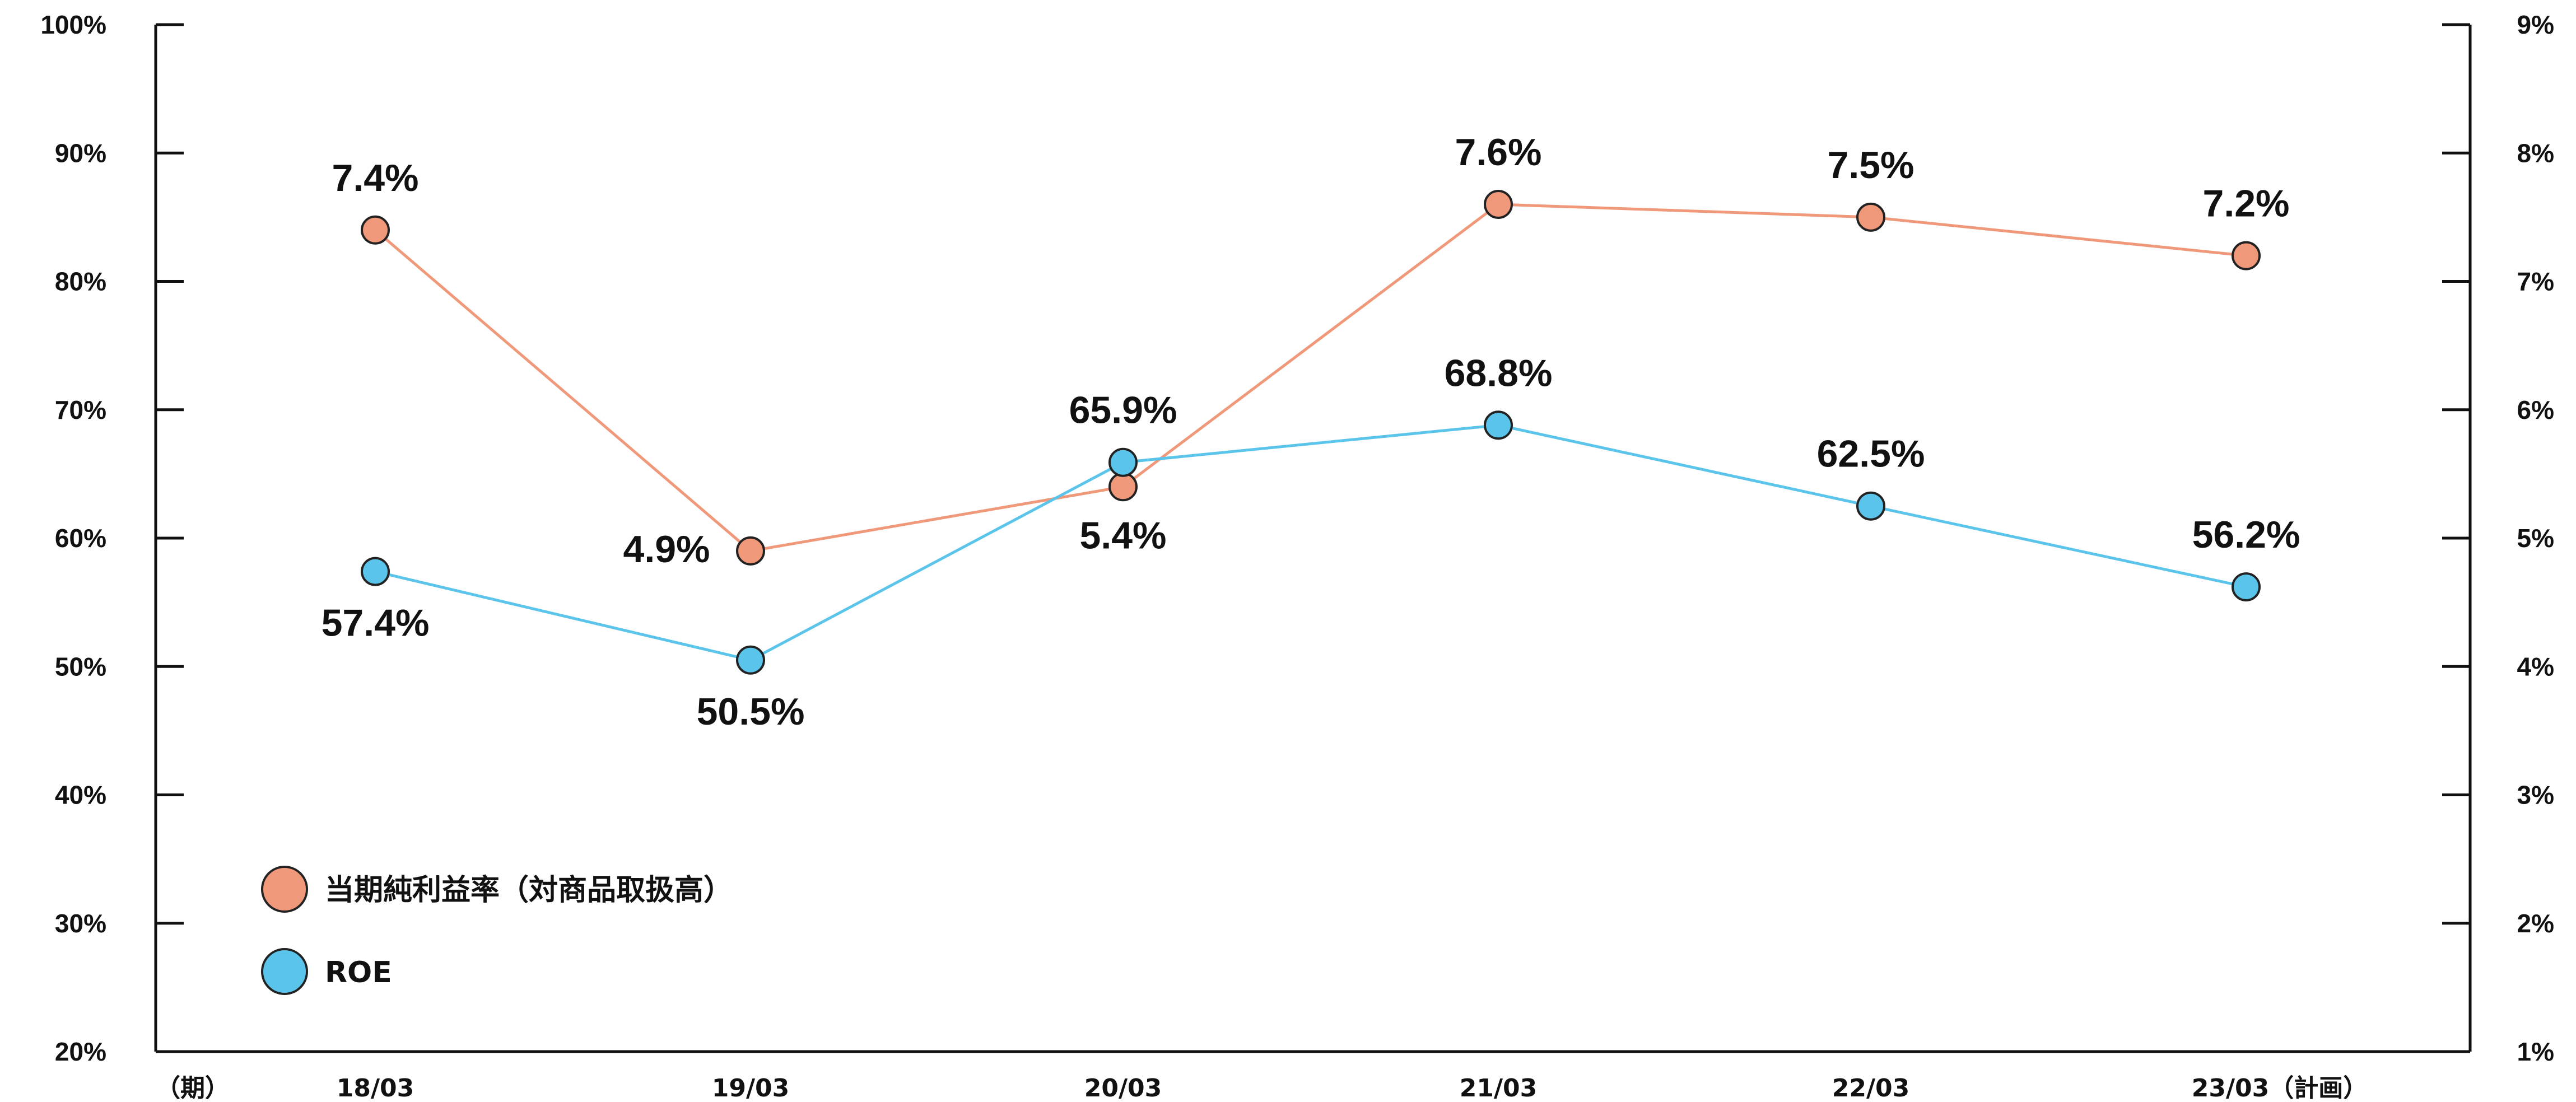 This screenshot has width=2576, height=1102. What do you see at coordinates (2246, 534) in the screenshot?
I see `data-label: 56.2%` at bounding box center [2246, 534].